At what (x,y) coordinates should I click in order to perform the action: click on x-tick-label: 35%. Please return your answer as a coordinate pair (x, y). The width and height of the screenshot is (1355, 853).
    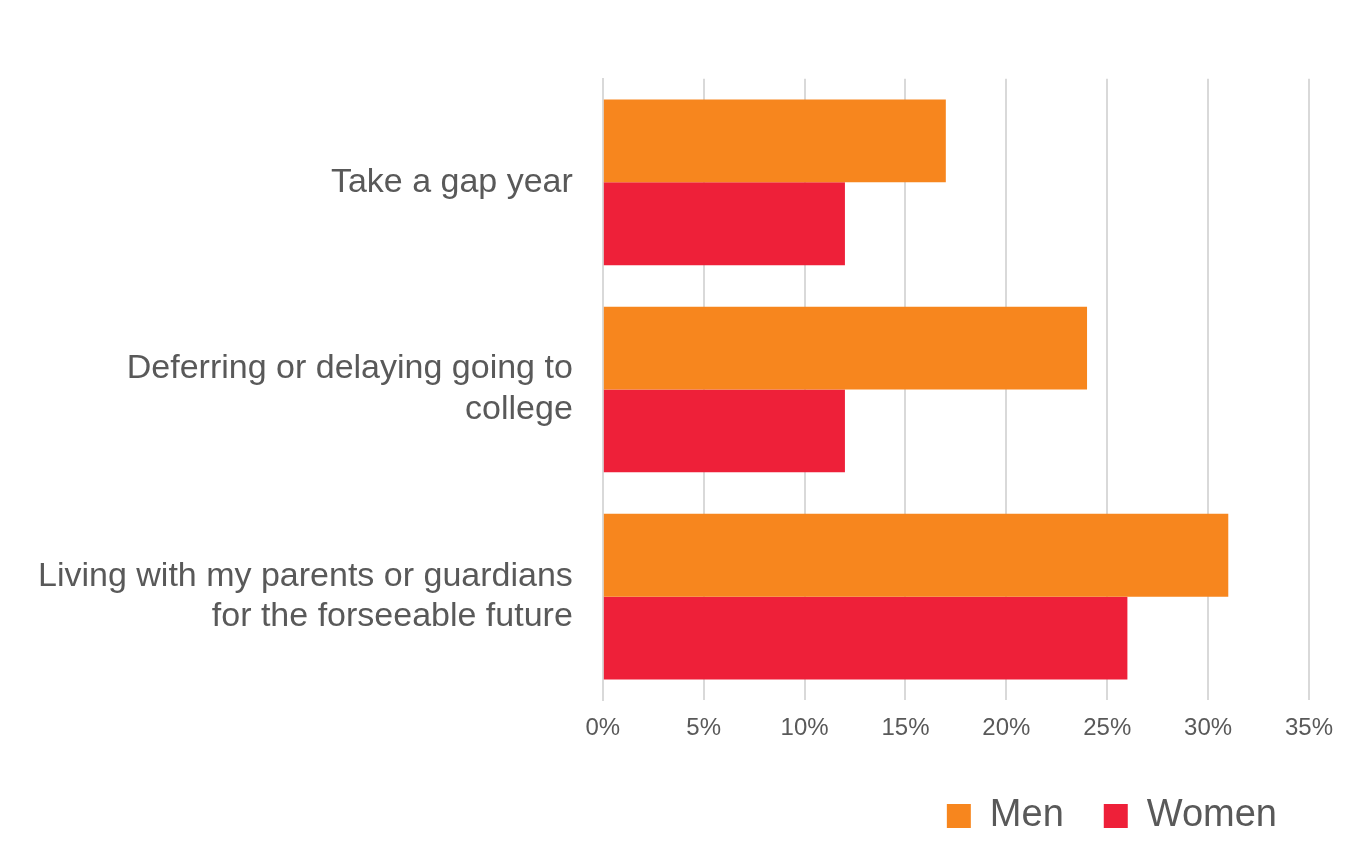
    Looking at the image, I should click on (1309, 727).